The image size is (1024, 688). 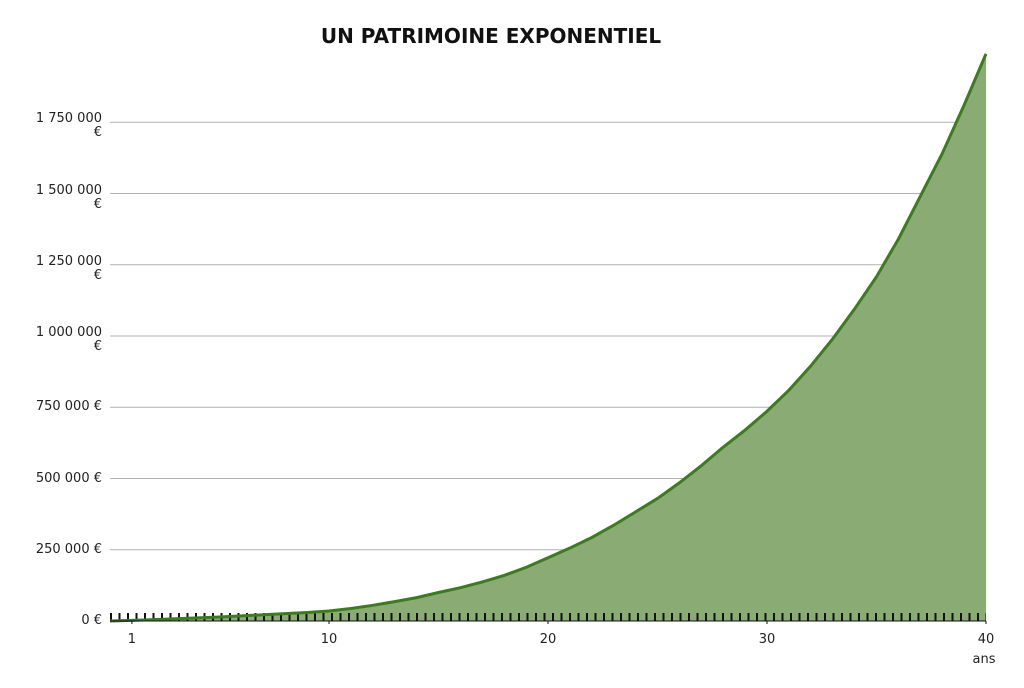 I want to click on y-tick-label: 0 €, so click(x=91, y=620).